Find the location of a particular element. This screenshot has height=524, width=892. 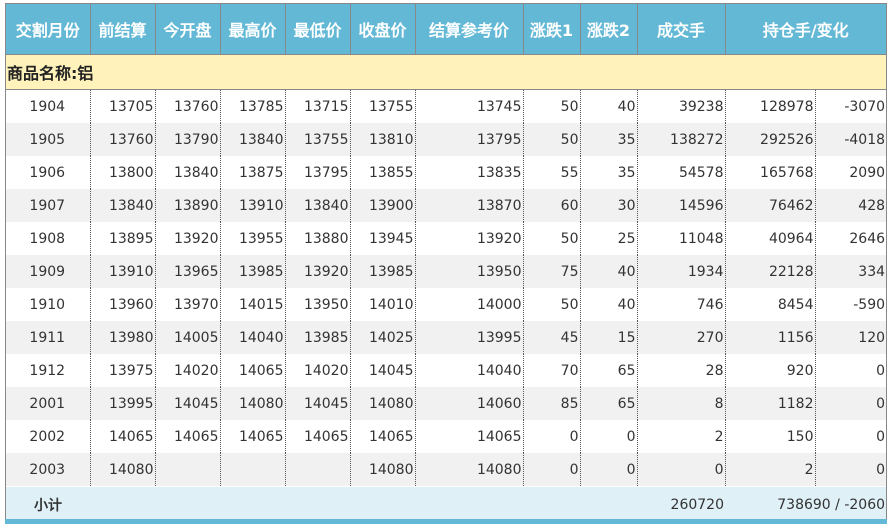

cell-volume: 28 is located at coordinates (681, 370).